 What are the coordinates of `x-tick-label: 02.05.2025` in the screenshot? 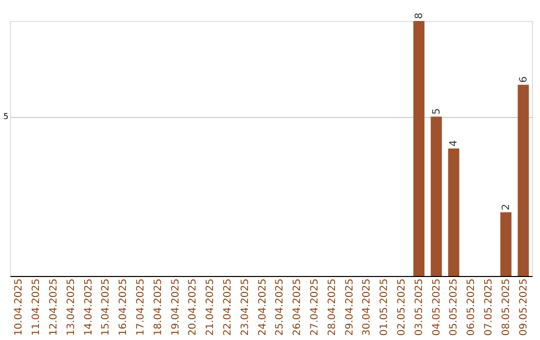 It's located at (402, 307).